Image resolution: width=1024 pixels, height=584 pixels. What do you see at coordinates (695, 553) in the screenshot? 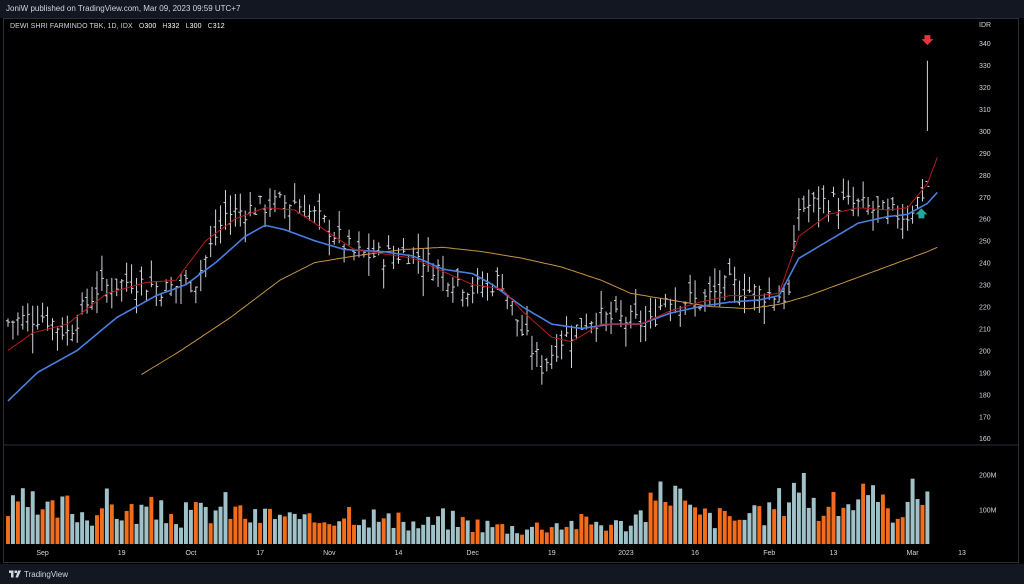
I see `time-tick-label: 16` at bounding box center [695, 553].